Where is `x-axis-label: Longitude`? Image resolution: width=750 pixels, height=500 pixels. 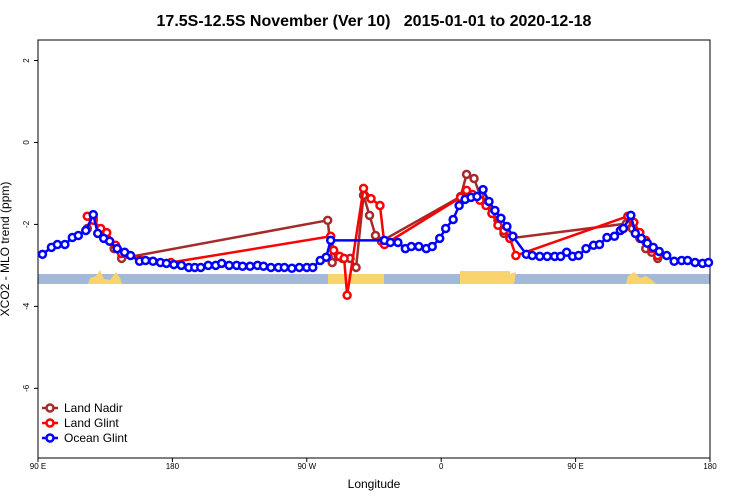
x-axis-label: Longitude is located at coordinates (374, 484).